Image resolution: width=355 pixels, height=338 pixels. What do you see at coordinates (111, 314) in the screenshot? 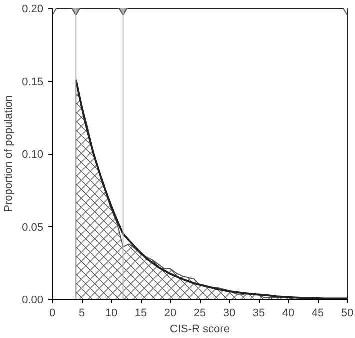
I see `x-tick-label: 10` at bounding box center [111, 314].